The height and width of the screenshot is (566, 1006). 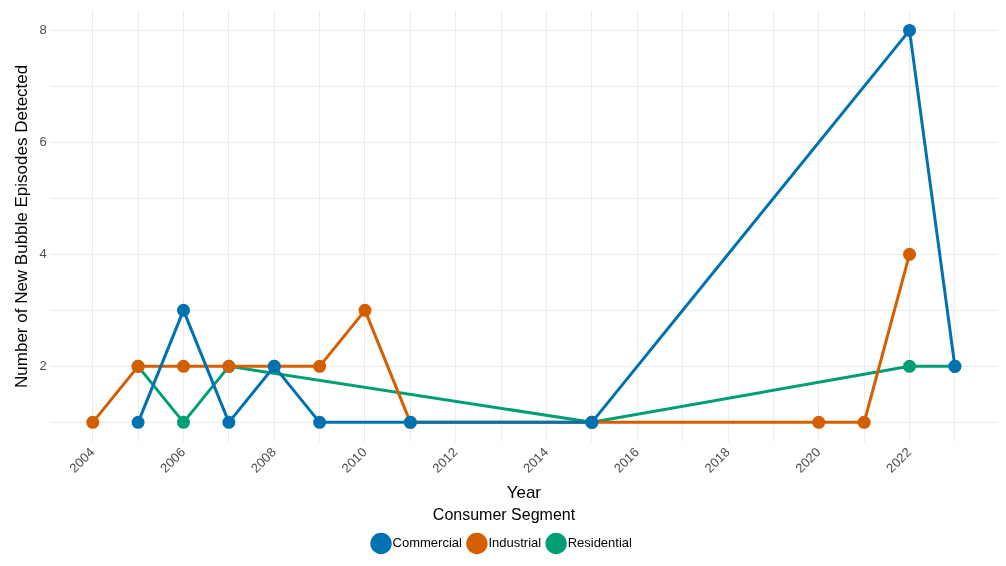 What do you see at coordinates (43, 365) in the screenshot?
I see `y-tick-label: 2` at bounding box center [43, 365].